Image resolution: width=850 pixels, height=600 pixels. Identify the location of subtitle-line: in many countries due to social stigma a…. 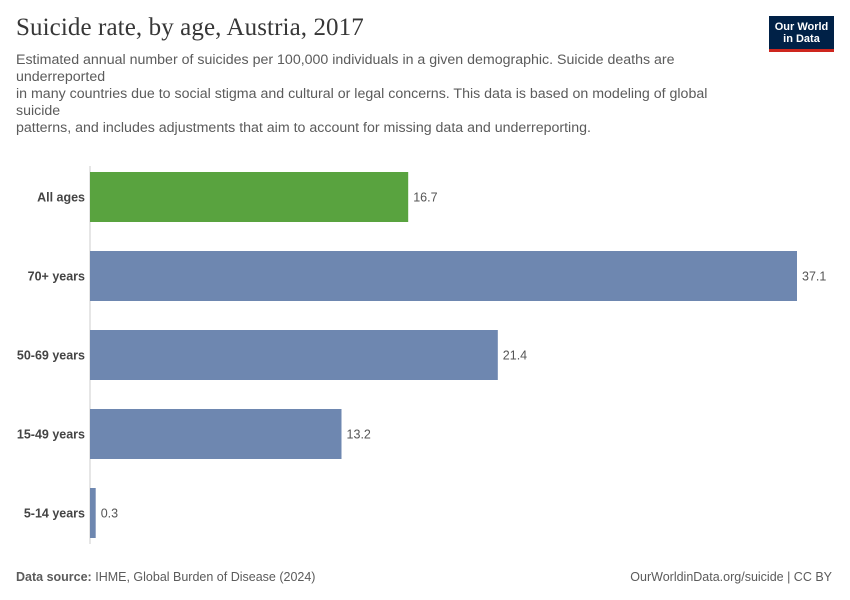
(362, 102).